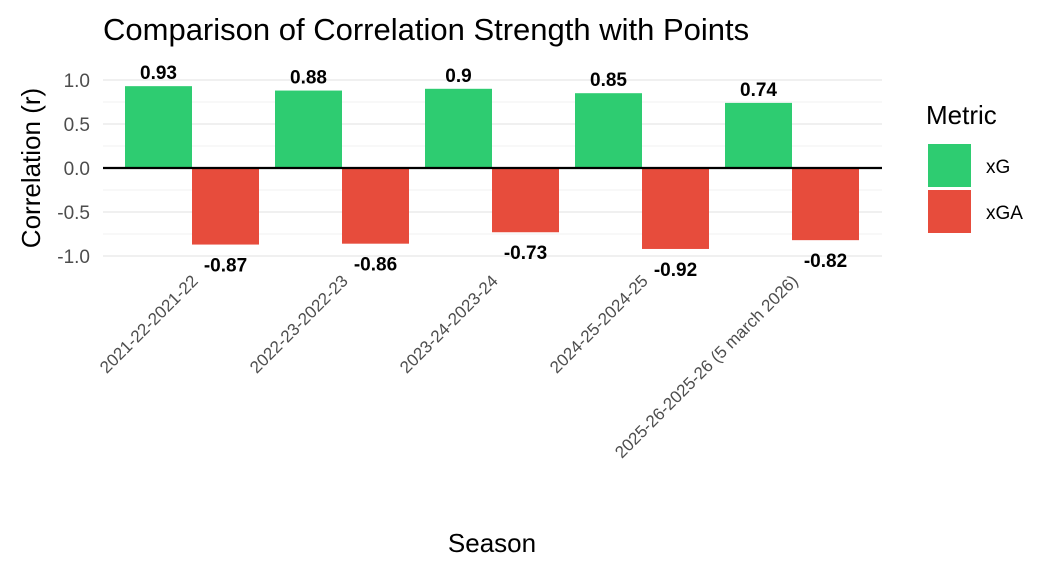  Describe the element at coordinates (308, 78) in the screenshot. I see `data-label-xg: 0.88` at that location.